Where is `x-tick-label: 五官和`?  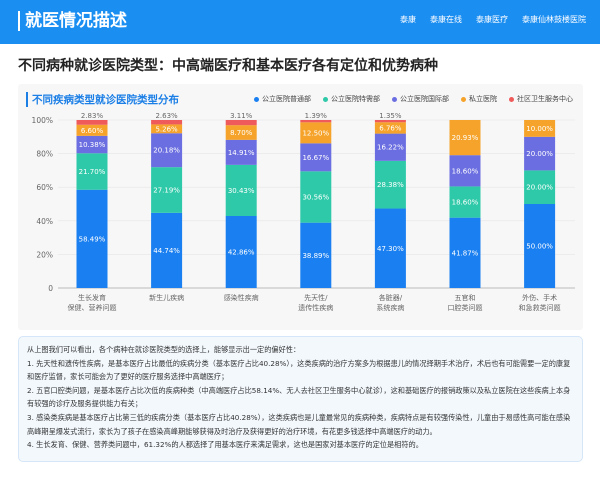 x-tick-label: 五官和 is located at coordinates (465, 297).